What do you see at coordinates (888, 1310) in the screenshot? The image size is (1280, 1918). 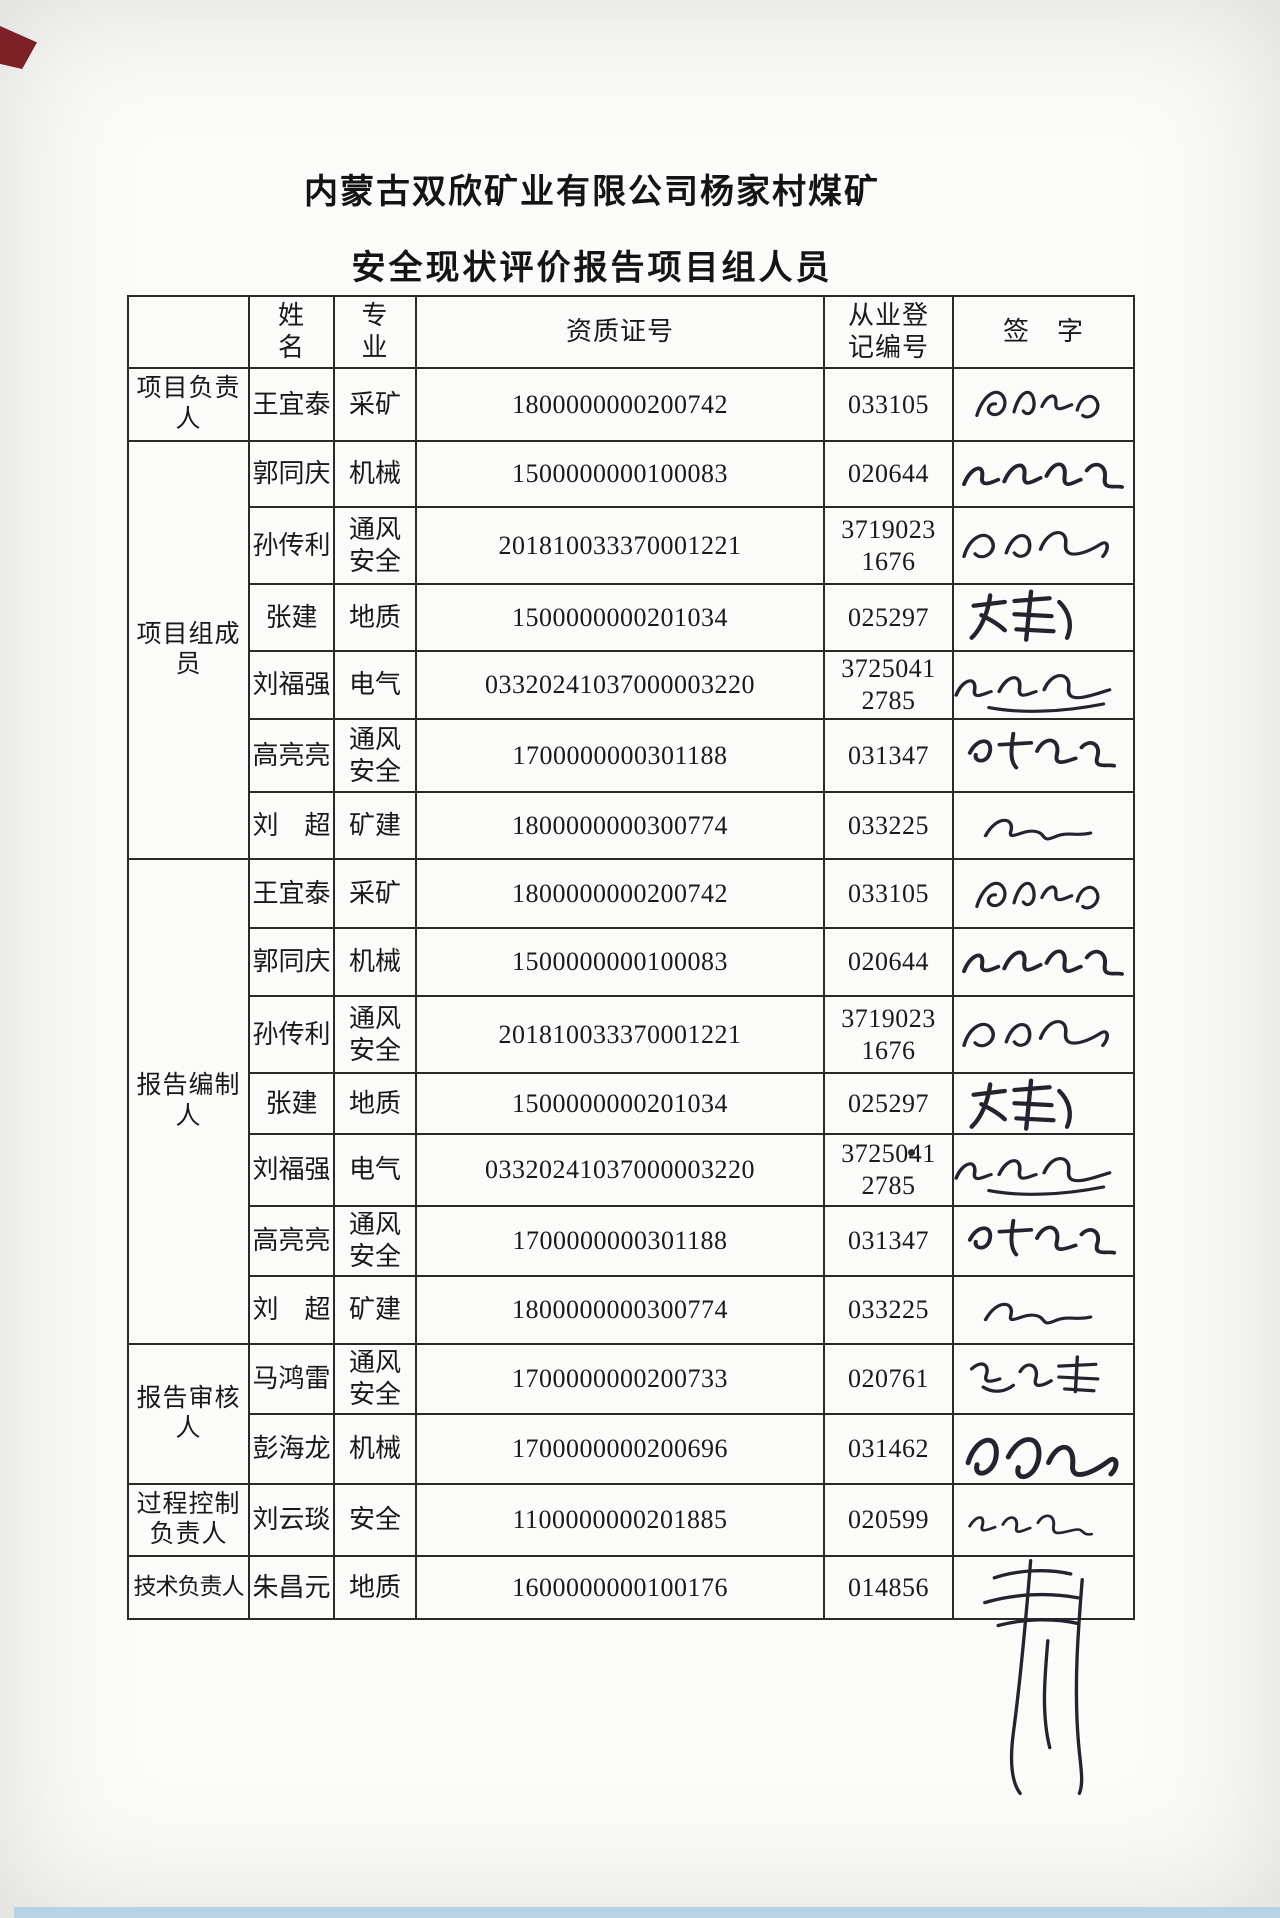 I see `reg-no-cell: 033225` at bounding box center [888, 1310].